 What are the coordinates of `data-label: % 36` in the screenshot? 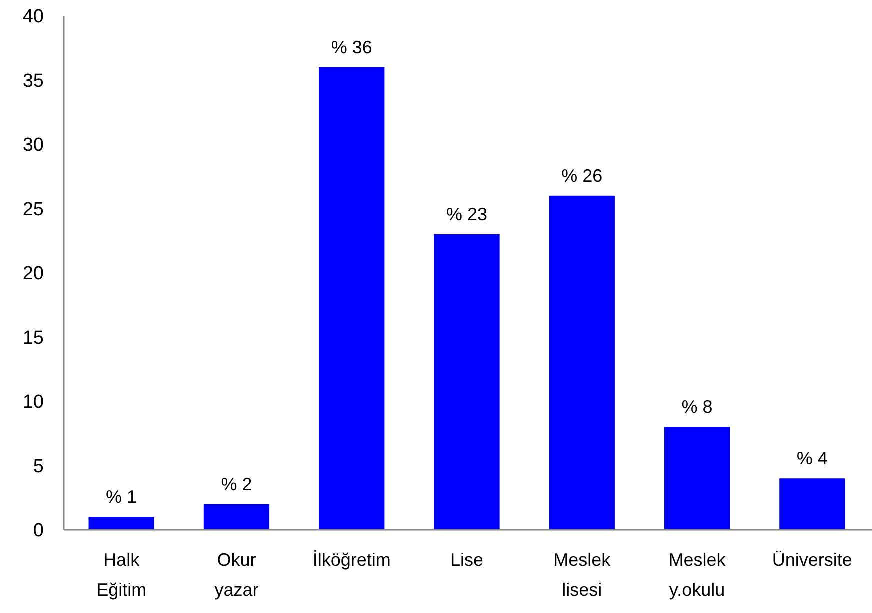 It's located at (351, 47).